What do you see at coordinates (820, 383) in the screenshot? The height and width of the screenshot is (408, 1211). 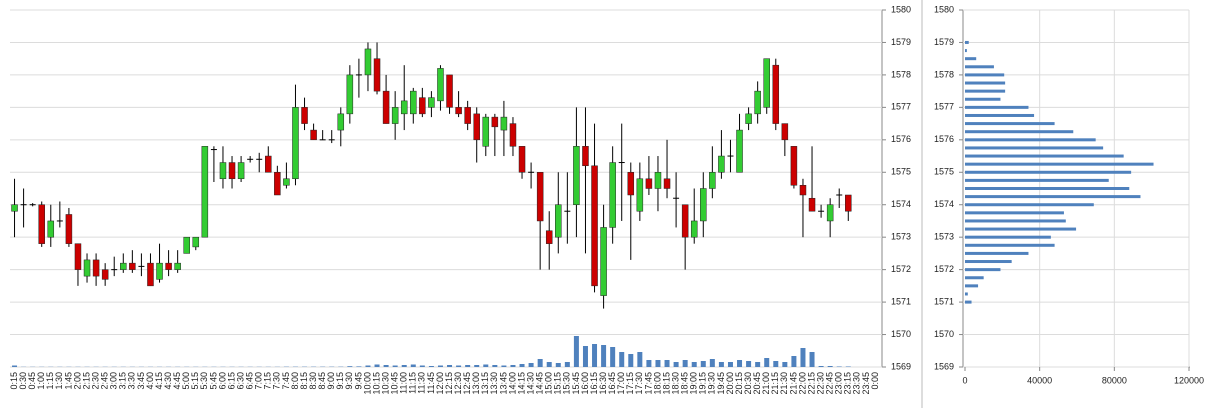 I see `x-tick-label: 22:30` at bounding box center [820, 383].